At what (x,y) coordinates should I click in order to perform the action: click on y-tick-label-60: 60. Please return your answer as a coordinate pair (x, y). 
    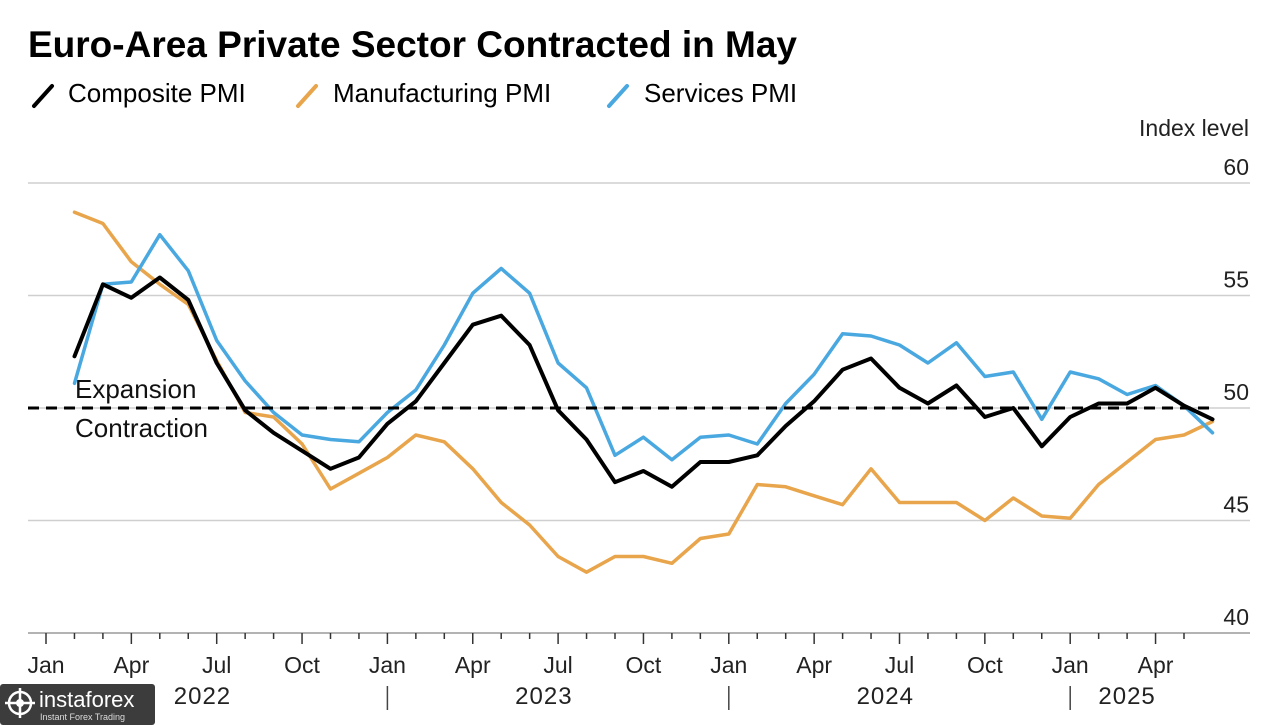
    Looking at the image, I should click on (1236, 167).